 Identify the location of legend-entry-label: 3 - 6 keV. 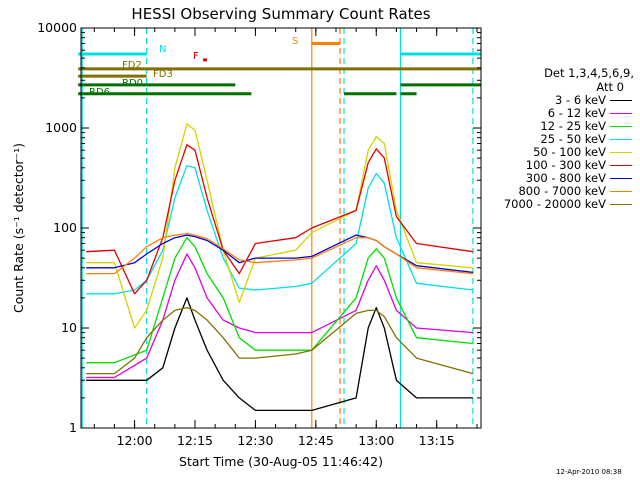
(580, 100).